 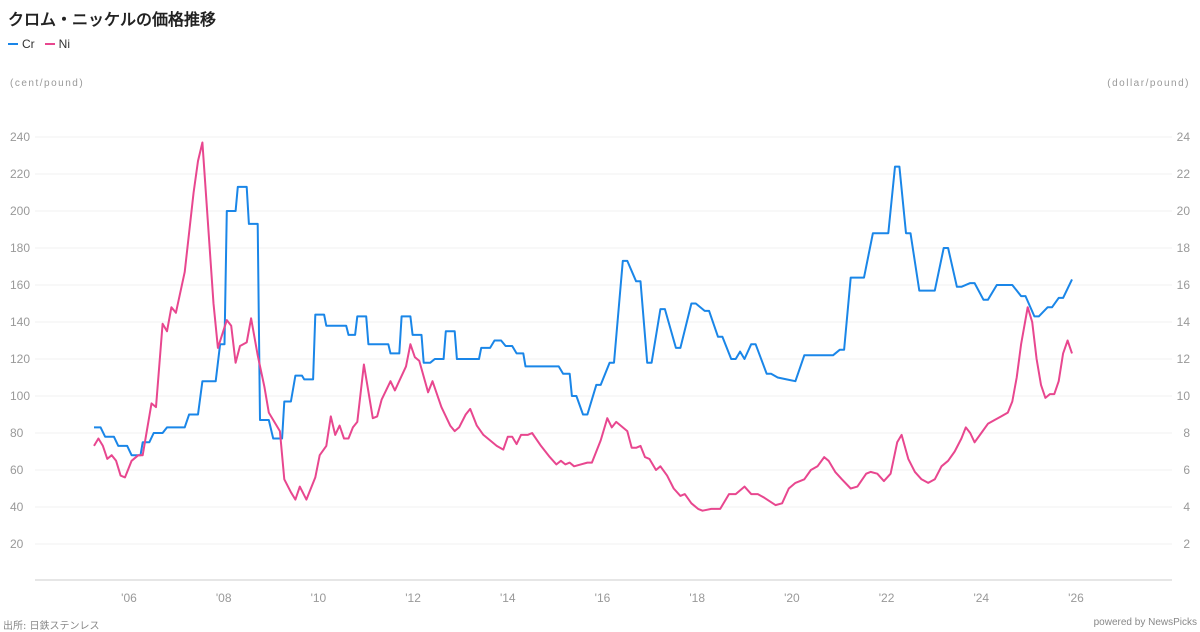 What do you see at coordinates (1148, 83) in the screenshot?
I see `right-axis-unit: (dollar/pound)` at bounding box center [1148, 83].